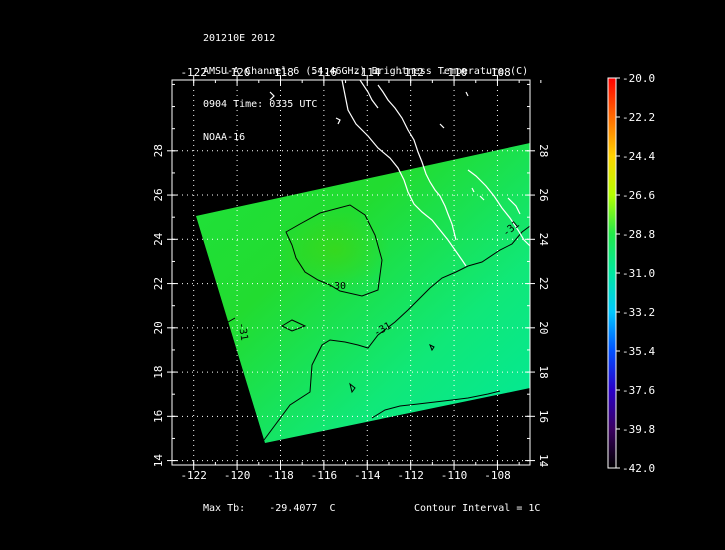  Describe the element at coordinates (638, 156) in the screenshot. I see `colorbar-label: -24.4` at that location.